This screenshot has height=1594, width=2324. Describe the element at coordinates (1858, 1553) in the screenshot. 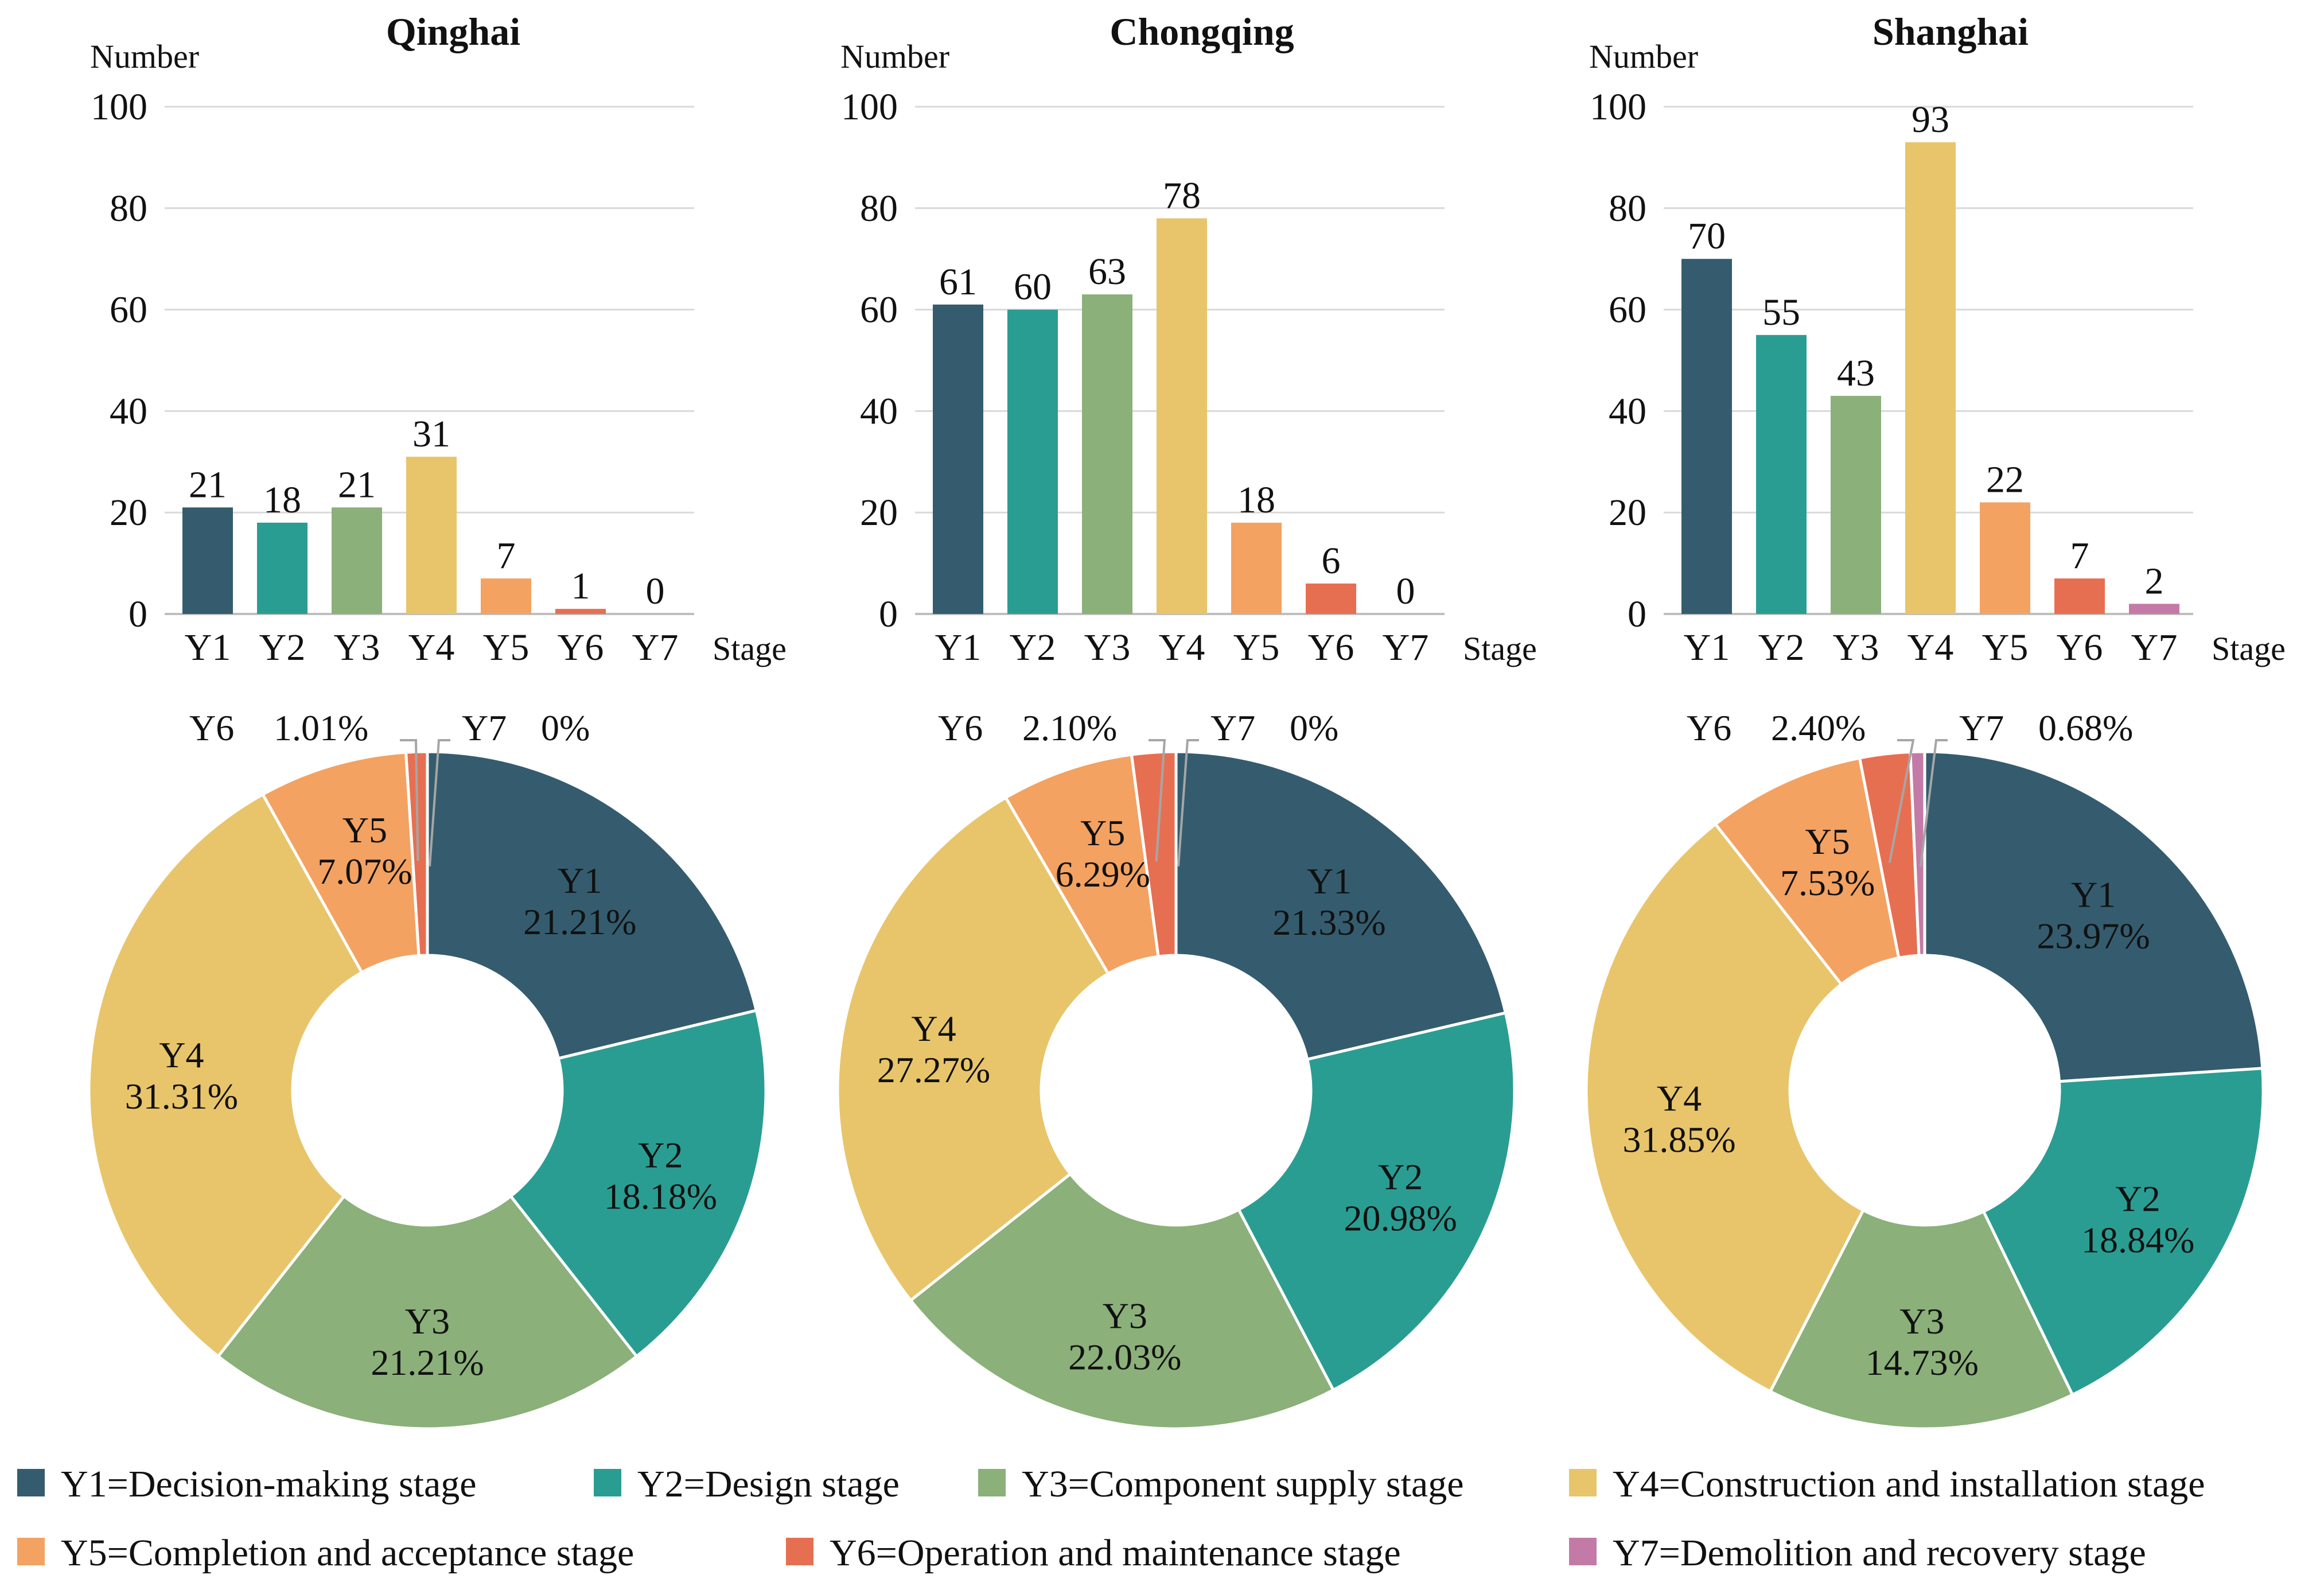

I see `legend-item-y7: Y7=Demolition and recovery stage` at that location.